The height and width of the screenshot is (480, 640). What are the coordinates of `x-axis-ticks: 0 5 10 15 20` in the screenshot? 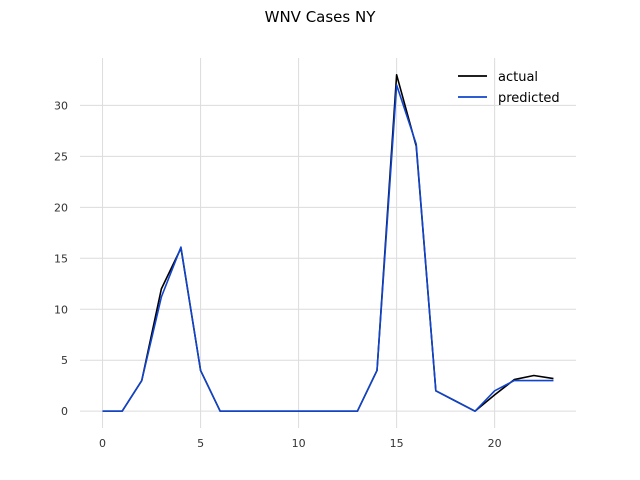 It's located at (300, 443).